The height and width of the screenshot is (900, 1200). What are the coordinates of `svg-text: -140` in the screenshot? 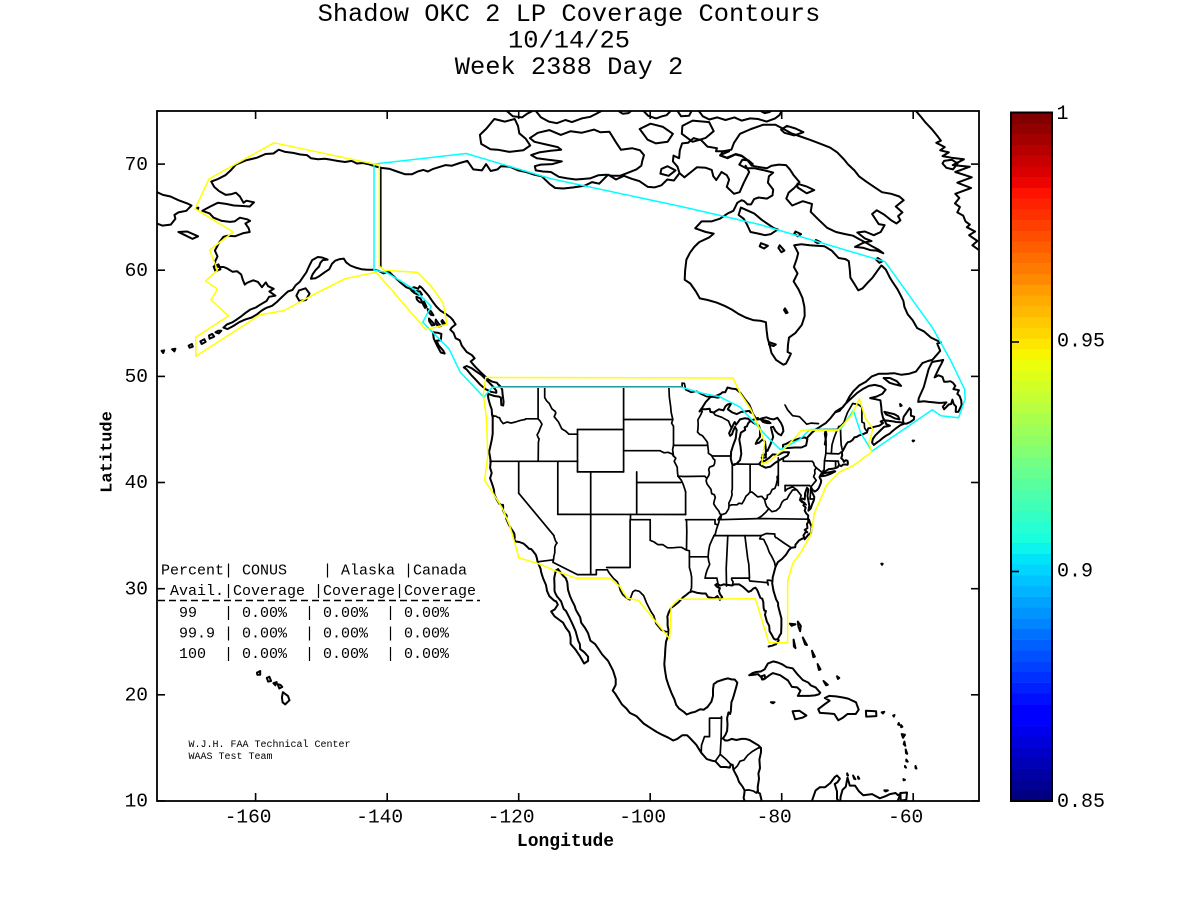 It's located at (379, 818).